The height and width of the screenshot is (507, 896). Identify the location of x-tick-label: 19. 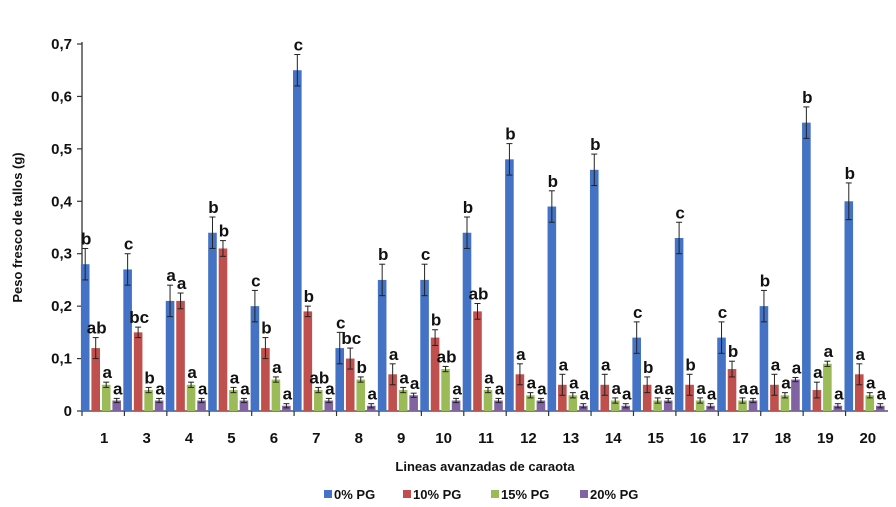
(825, 438).